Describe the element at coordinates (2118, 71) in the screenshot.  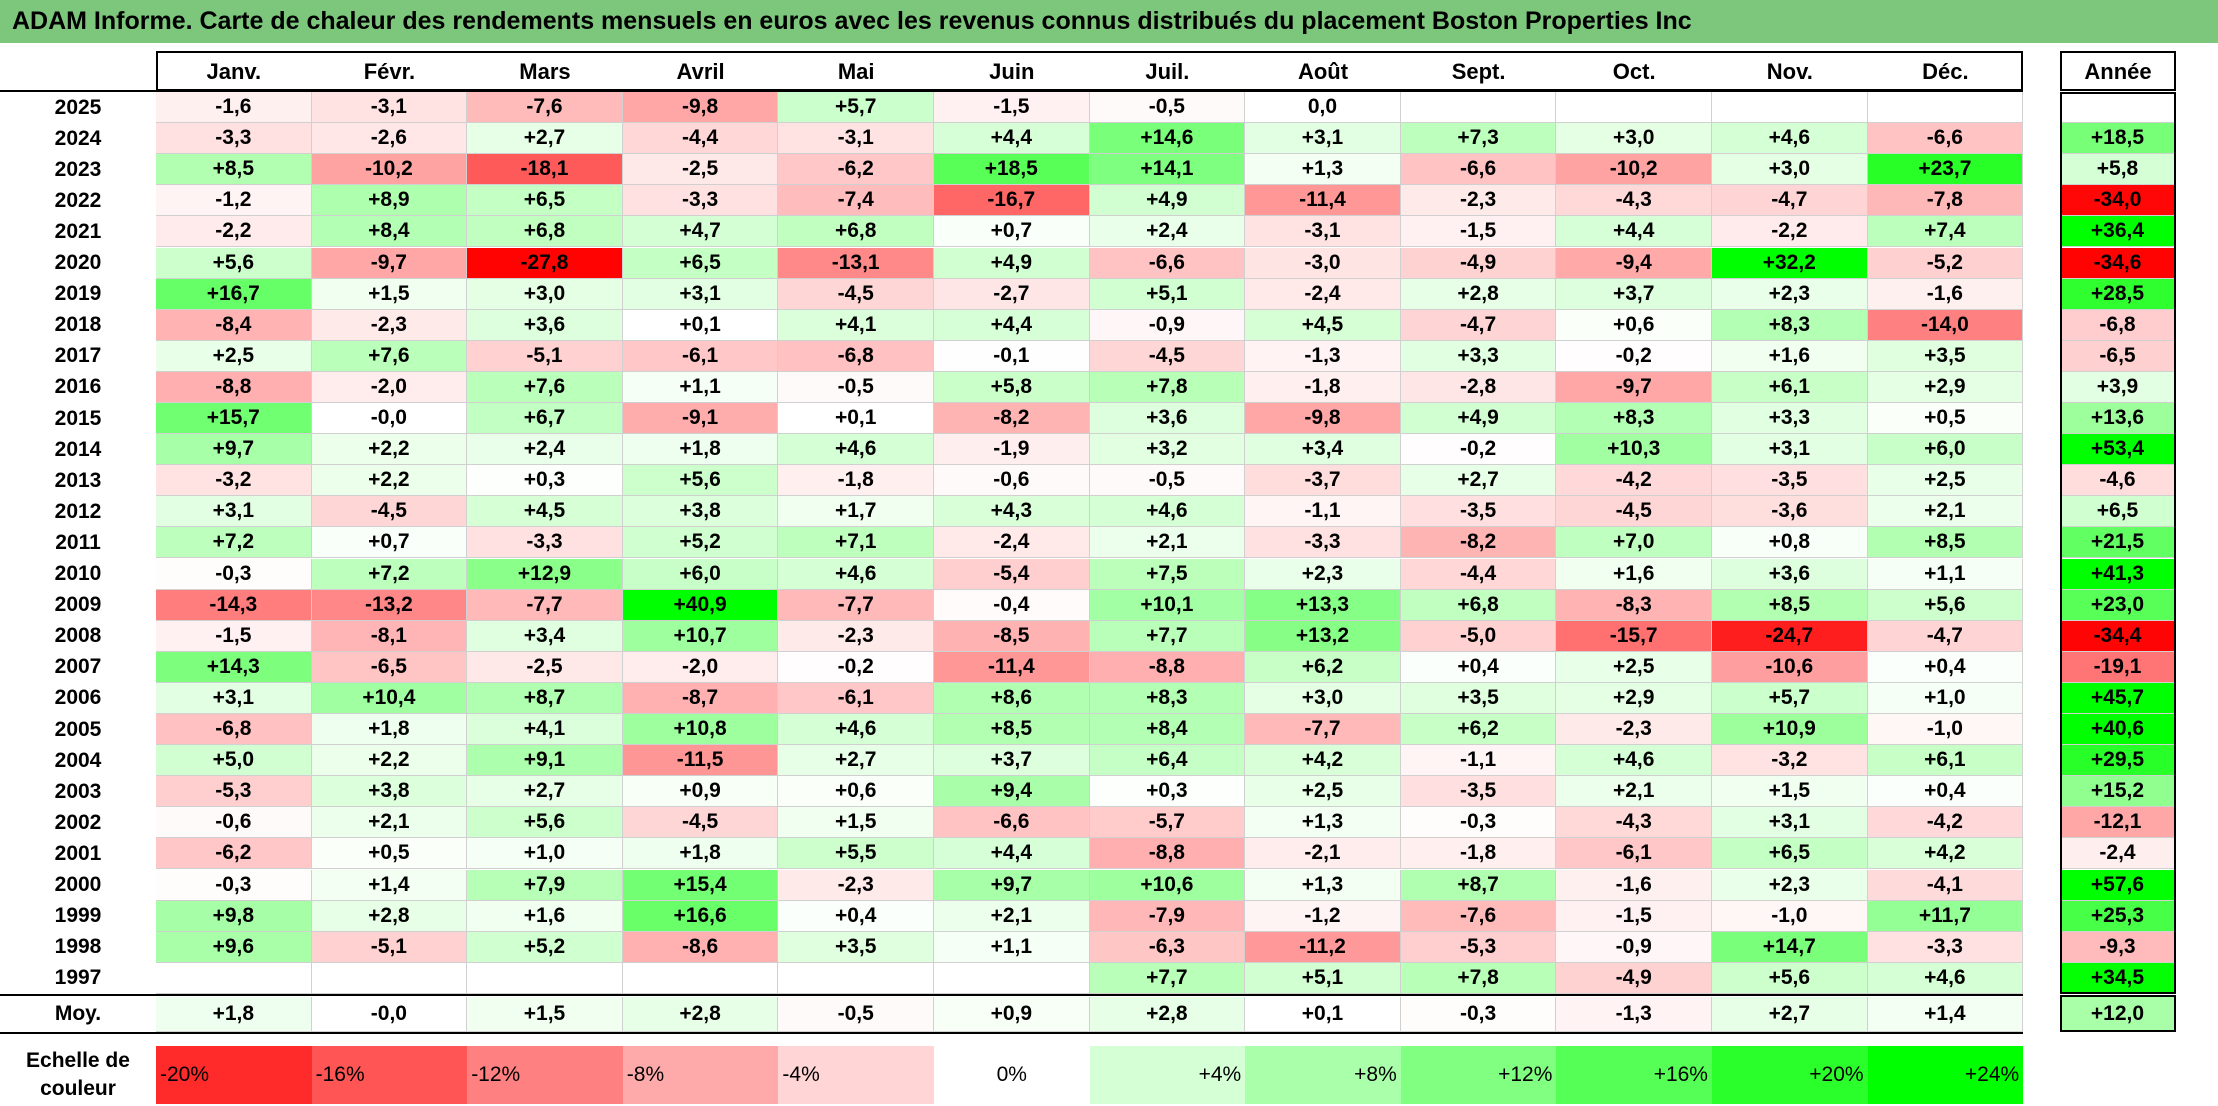
I see `annual-header: Année` at that location.